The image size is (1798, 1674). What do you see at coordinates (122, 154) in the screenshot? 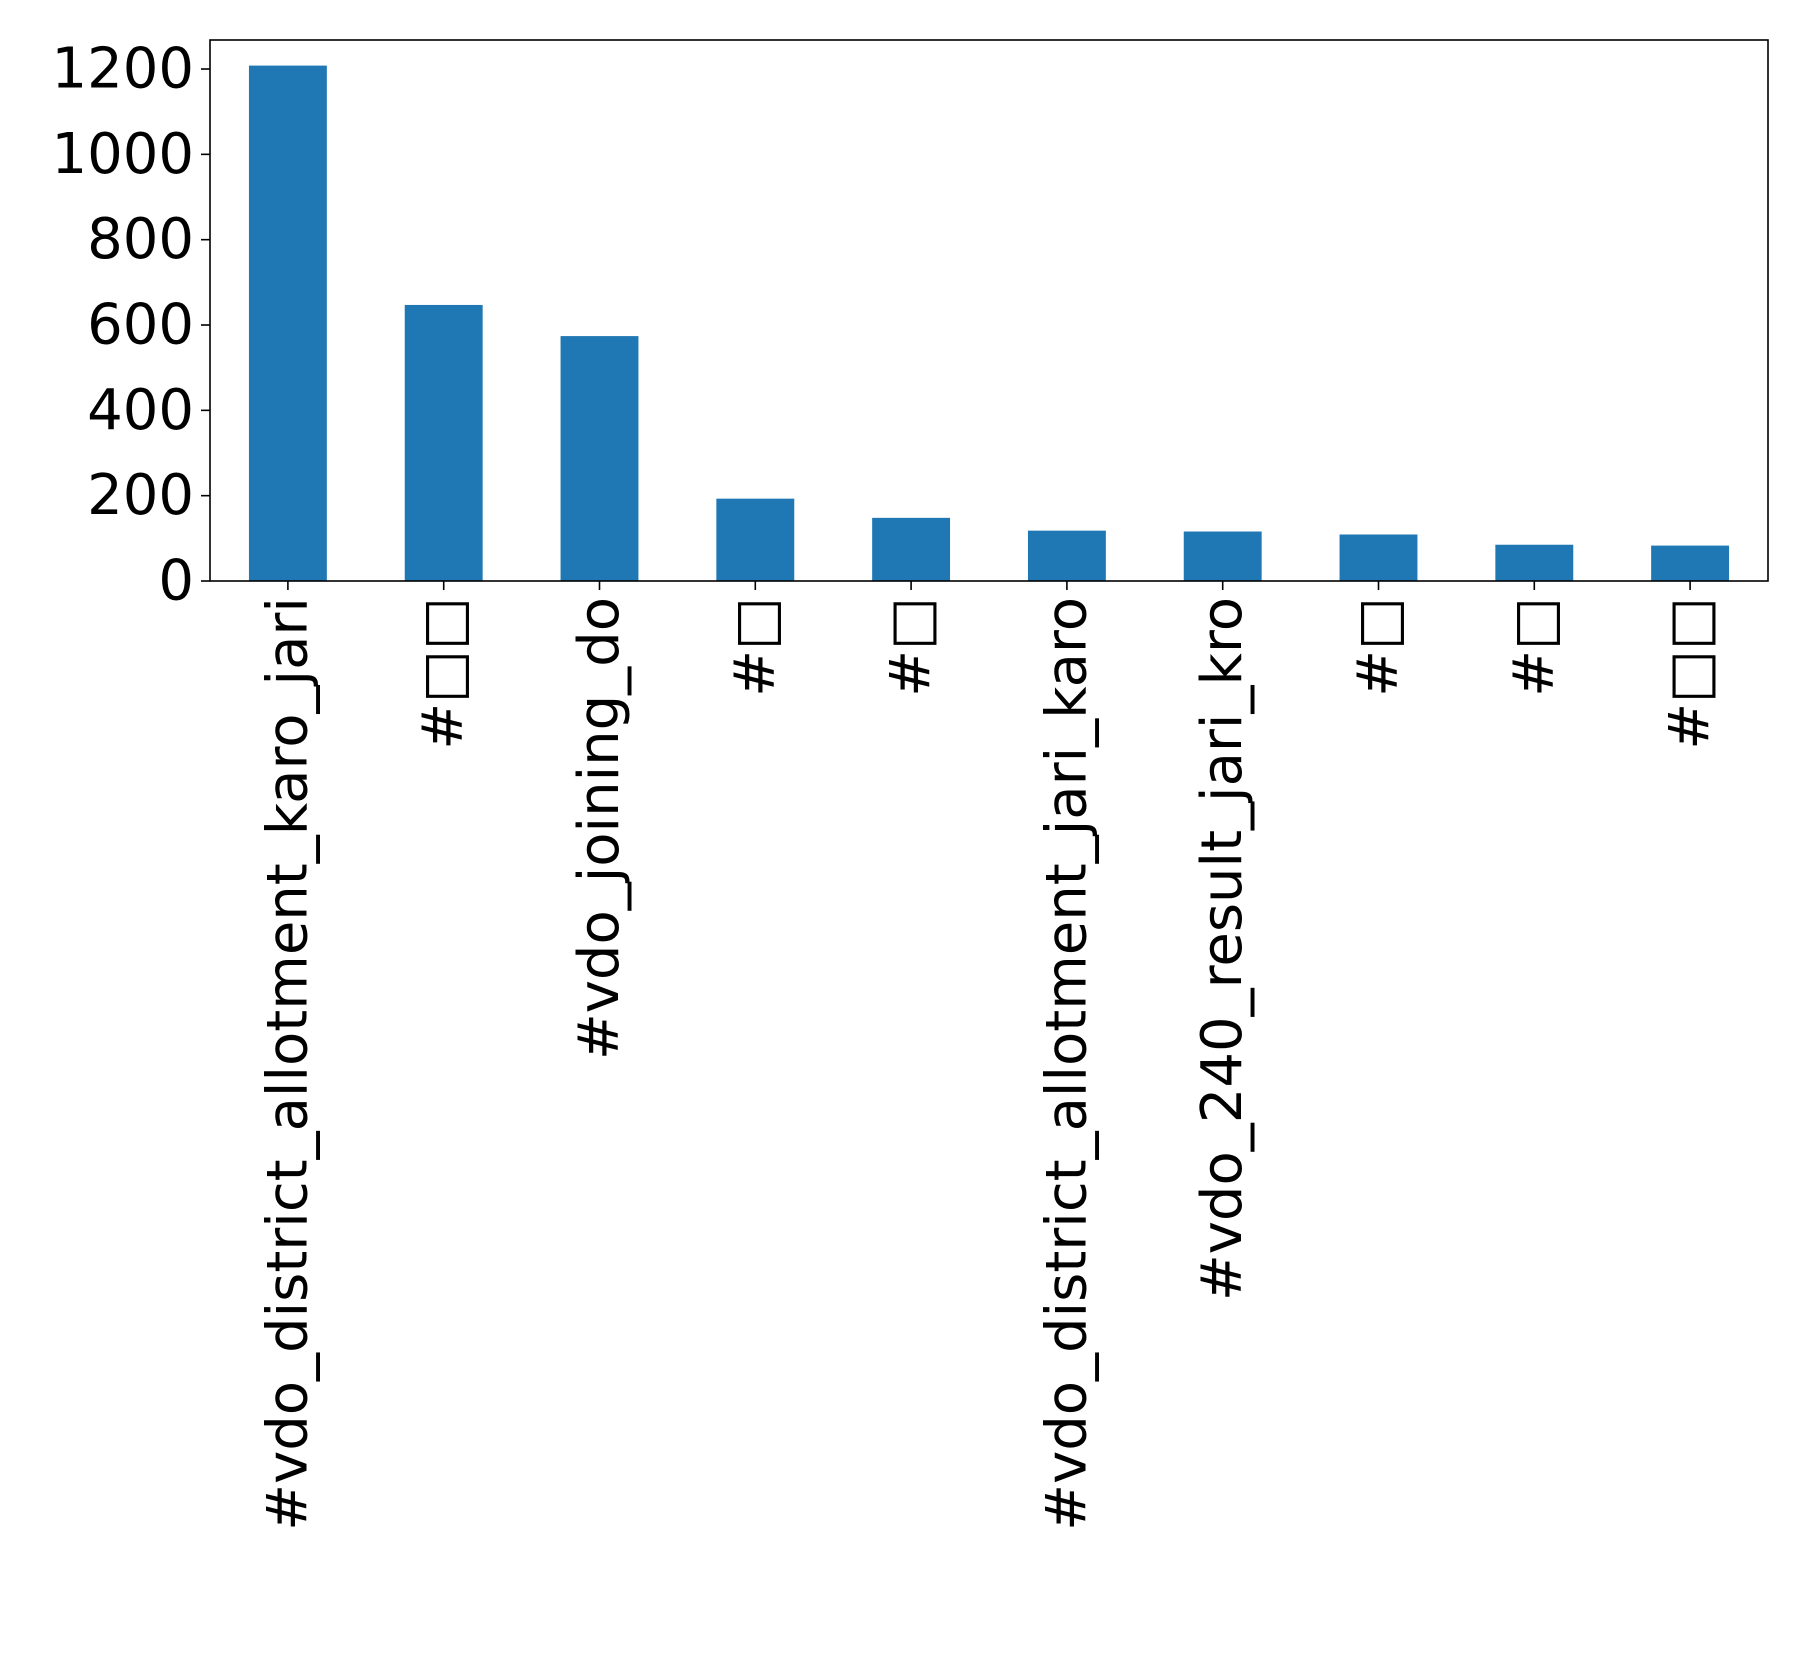
I see `y-tick-label-5: 1000` at bounding box center [122, 154].